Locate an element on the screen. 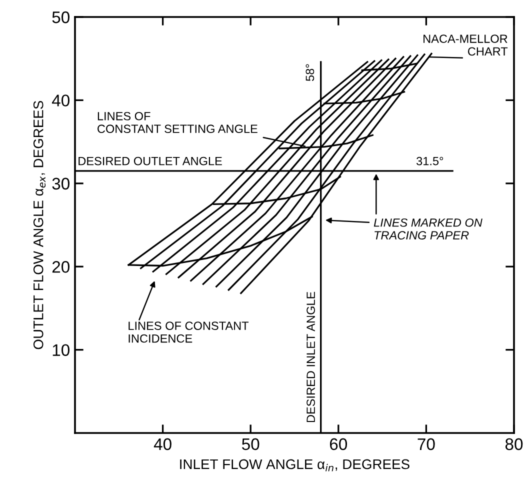 The width and height of the screenshot is (529, 482). annotation: LINES MARKED ON TRACING PAPER is located at coordinates (428, 229).